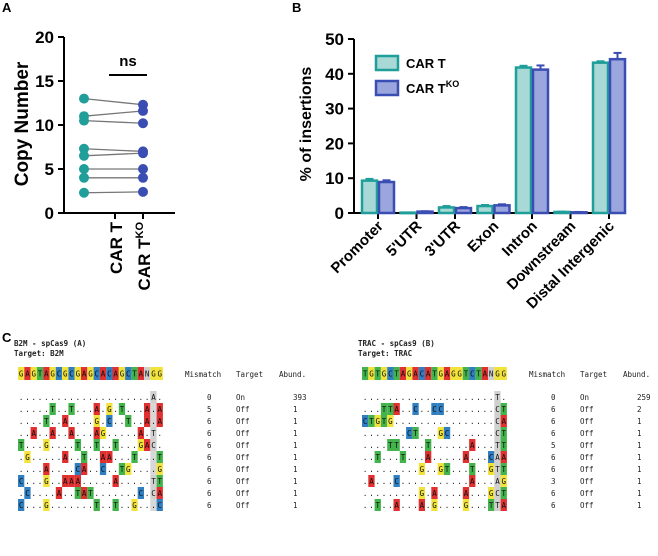 The height and width of the screenshot is (556, 658). Describe the element at coordinates (116, 247) in the screenshot. I see `xlabel-car-t: CAR T` at that location.